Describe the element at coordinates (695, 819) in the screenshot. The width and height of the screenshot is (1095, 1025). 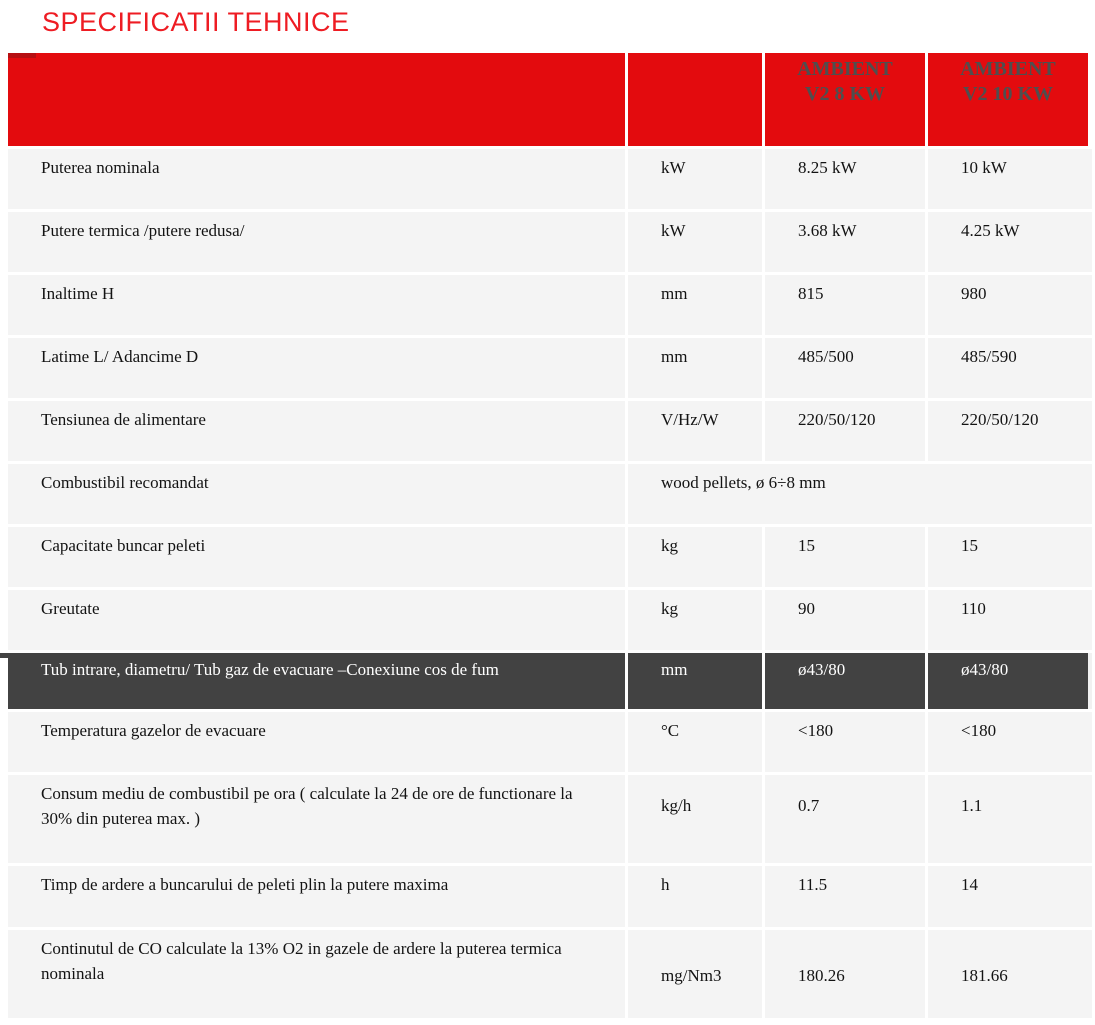
I see `unit-cell: kg/h` at that location.